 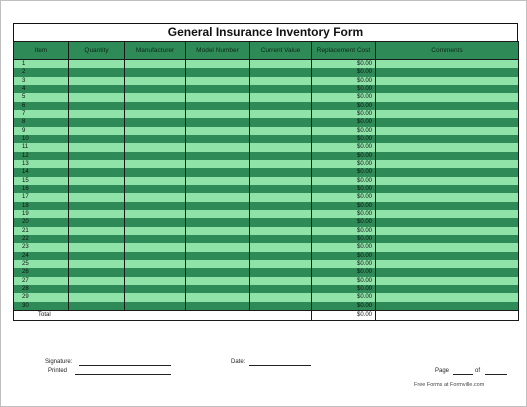 I want to click on page-total-line, so click(x=496, y=374).